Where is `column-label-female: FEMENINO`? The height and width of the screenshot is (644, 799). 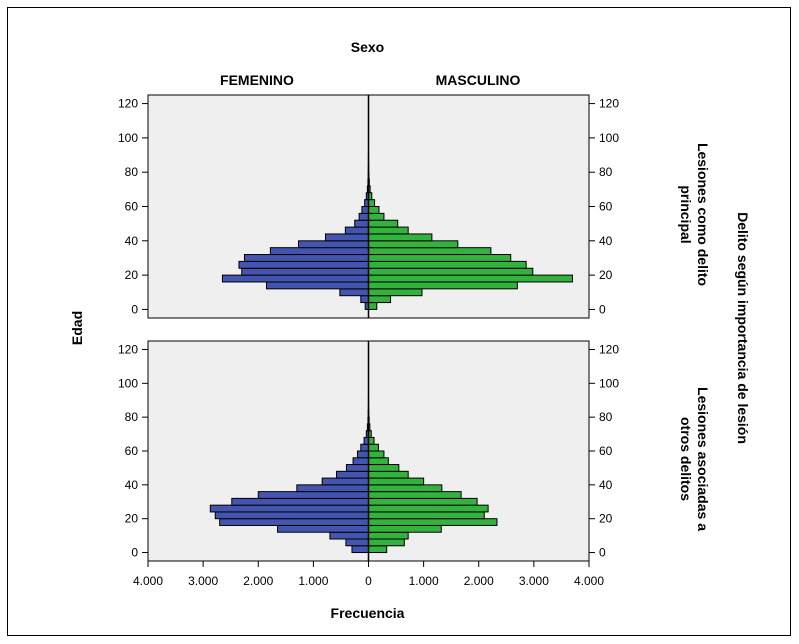
column-label-female: FEMENINO is located at coordinates (257, 80).